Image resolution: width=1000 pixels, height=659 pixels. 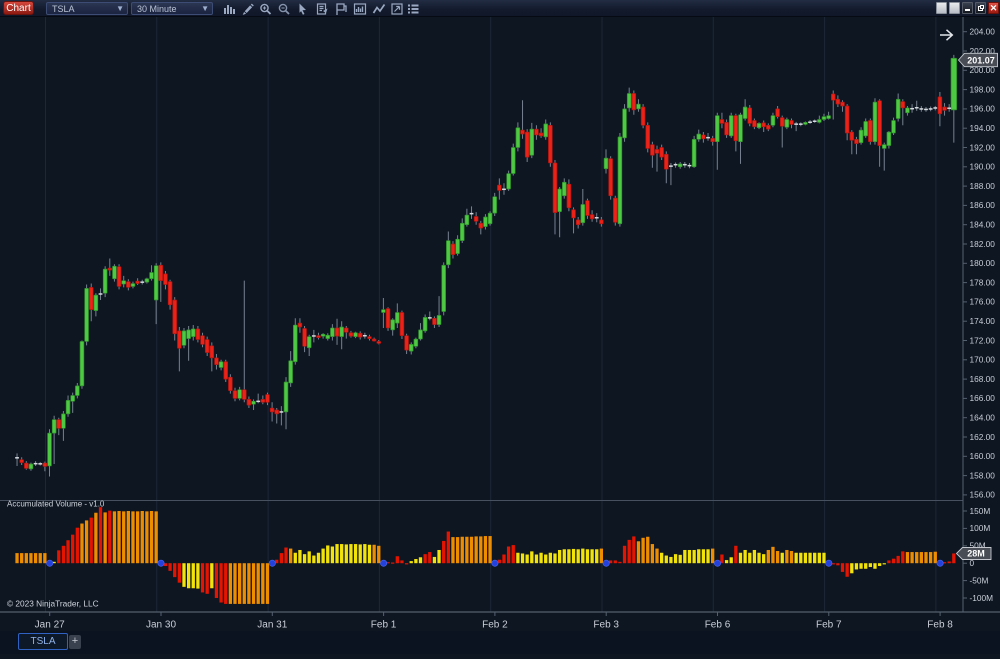 I want to click on svg-text: 204.00, so click(x=983, y=32).